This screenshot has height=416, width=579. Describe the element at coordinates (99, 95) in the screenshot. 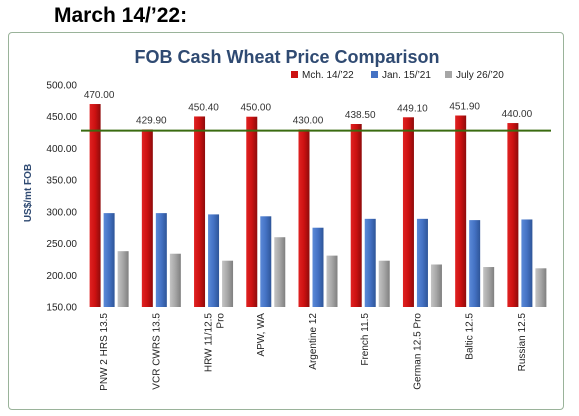

I see `data-label: 470.00` at that location.